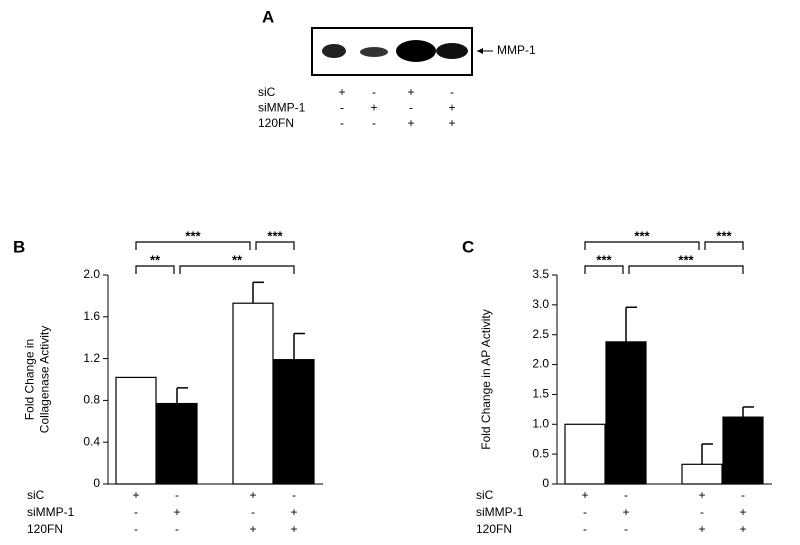 This screenshot has width=800, height=545. I want to click on y-tick-label: 1.5, so click(540, 394).